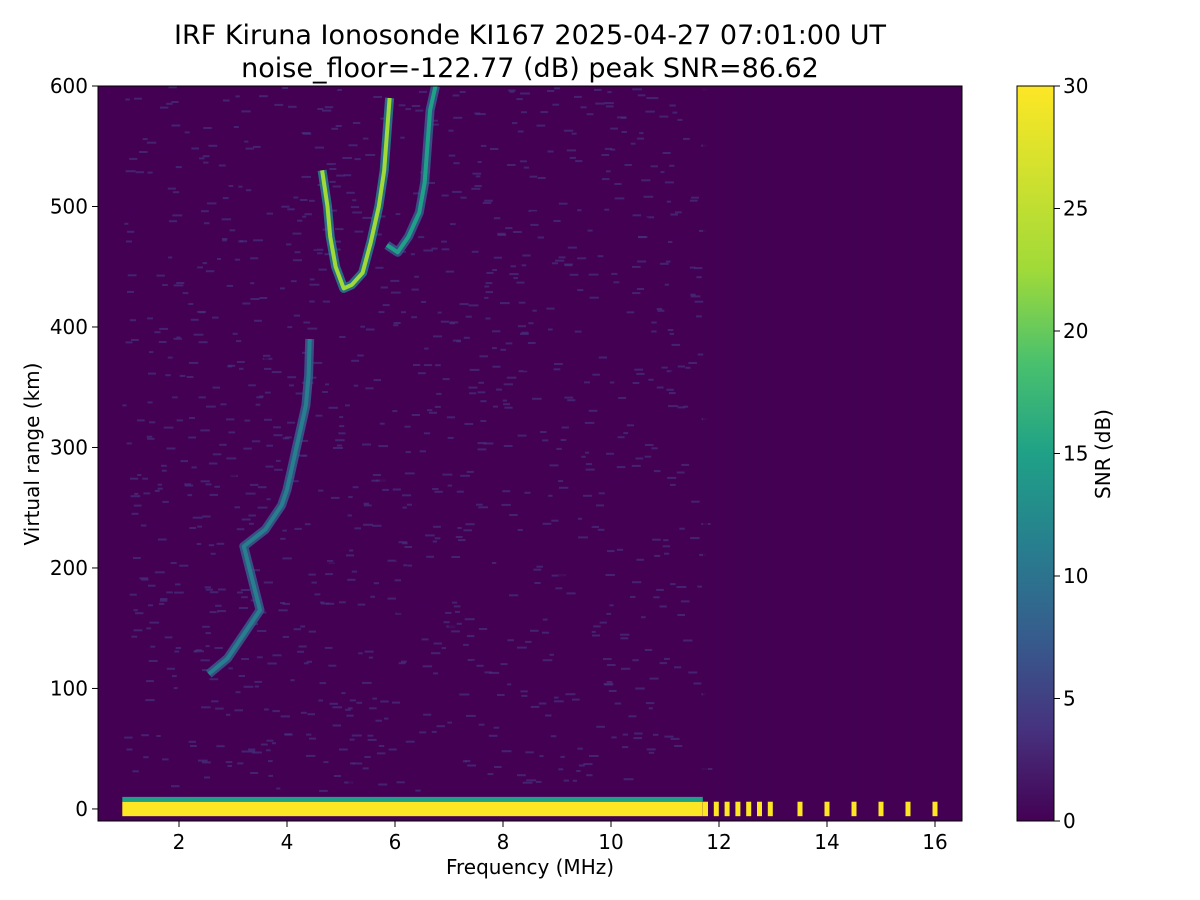 The height and width of the screenshot is (900, 1200). Describe the element at coordinates (259, 507) in the screenshot. I see `e-layer-trace` at that location.